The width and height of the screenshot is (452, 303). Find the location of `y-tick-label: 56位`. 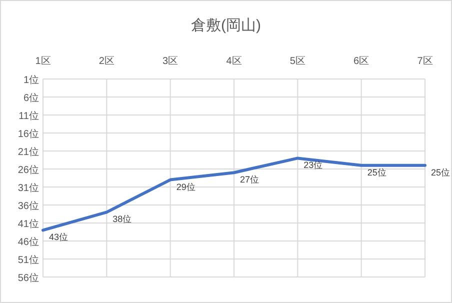

y-tick-label: 56位 is located at coordinates (28, 278).